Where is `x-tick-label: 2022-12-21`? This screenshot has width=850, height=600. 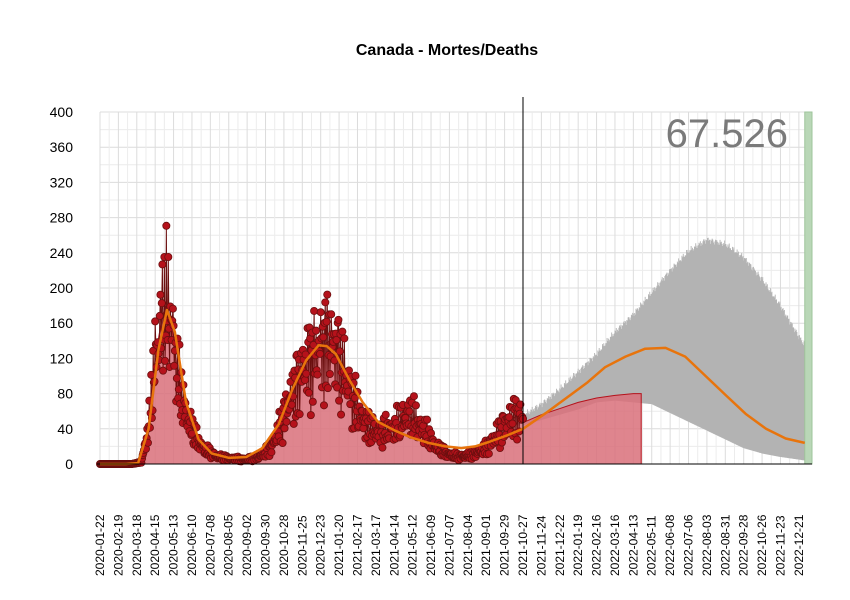 x-tick-label: 2022-12-21 is located at coordinates (799, 545).